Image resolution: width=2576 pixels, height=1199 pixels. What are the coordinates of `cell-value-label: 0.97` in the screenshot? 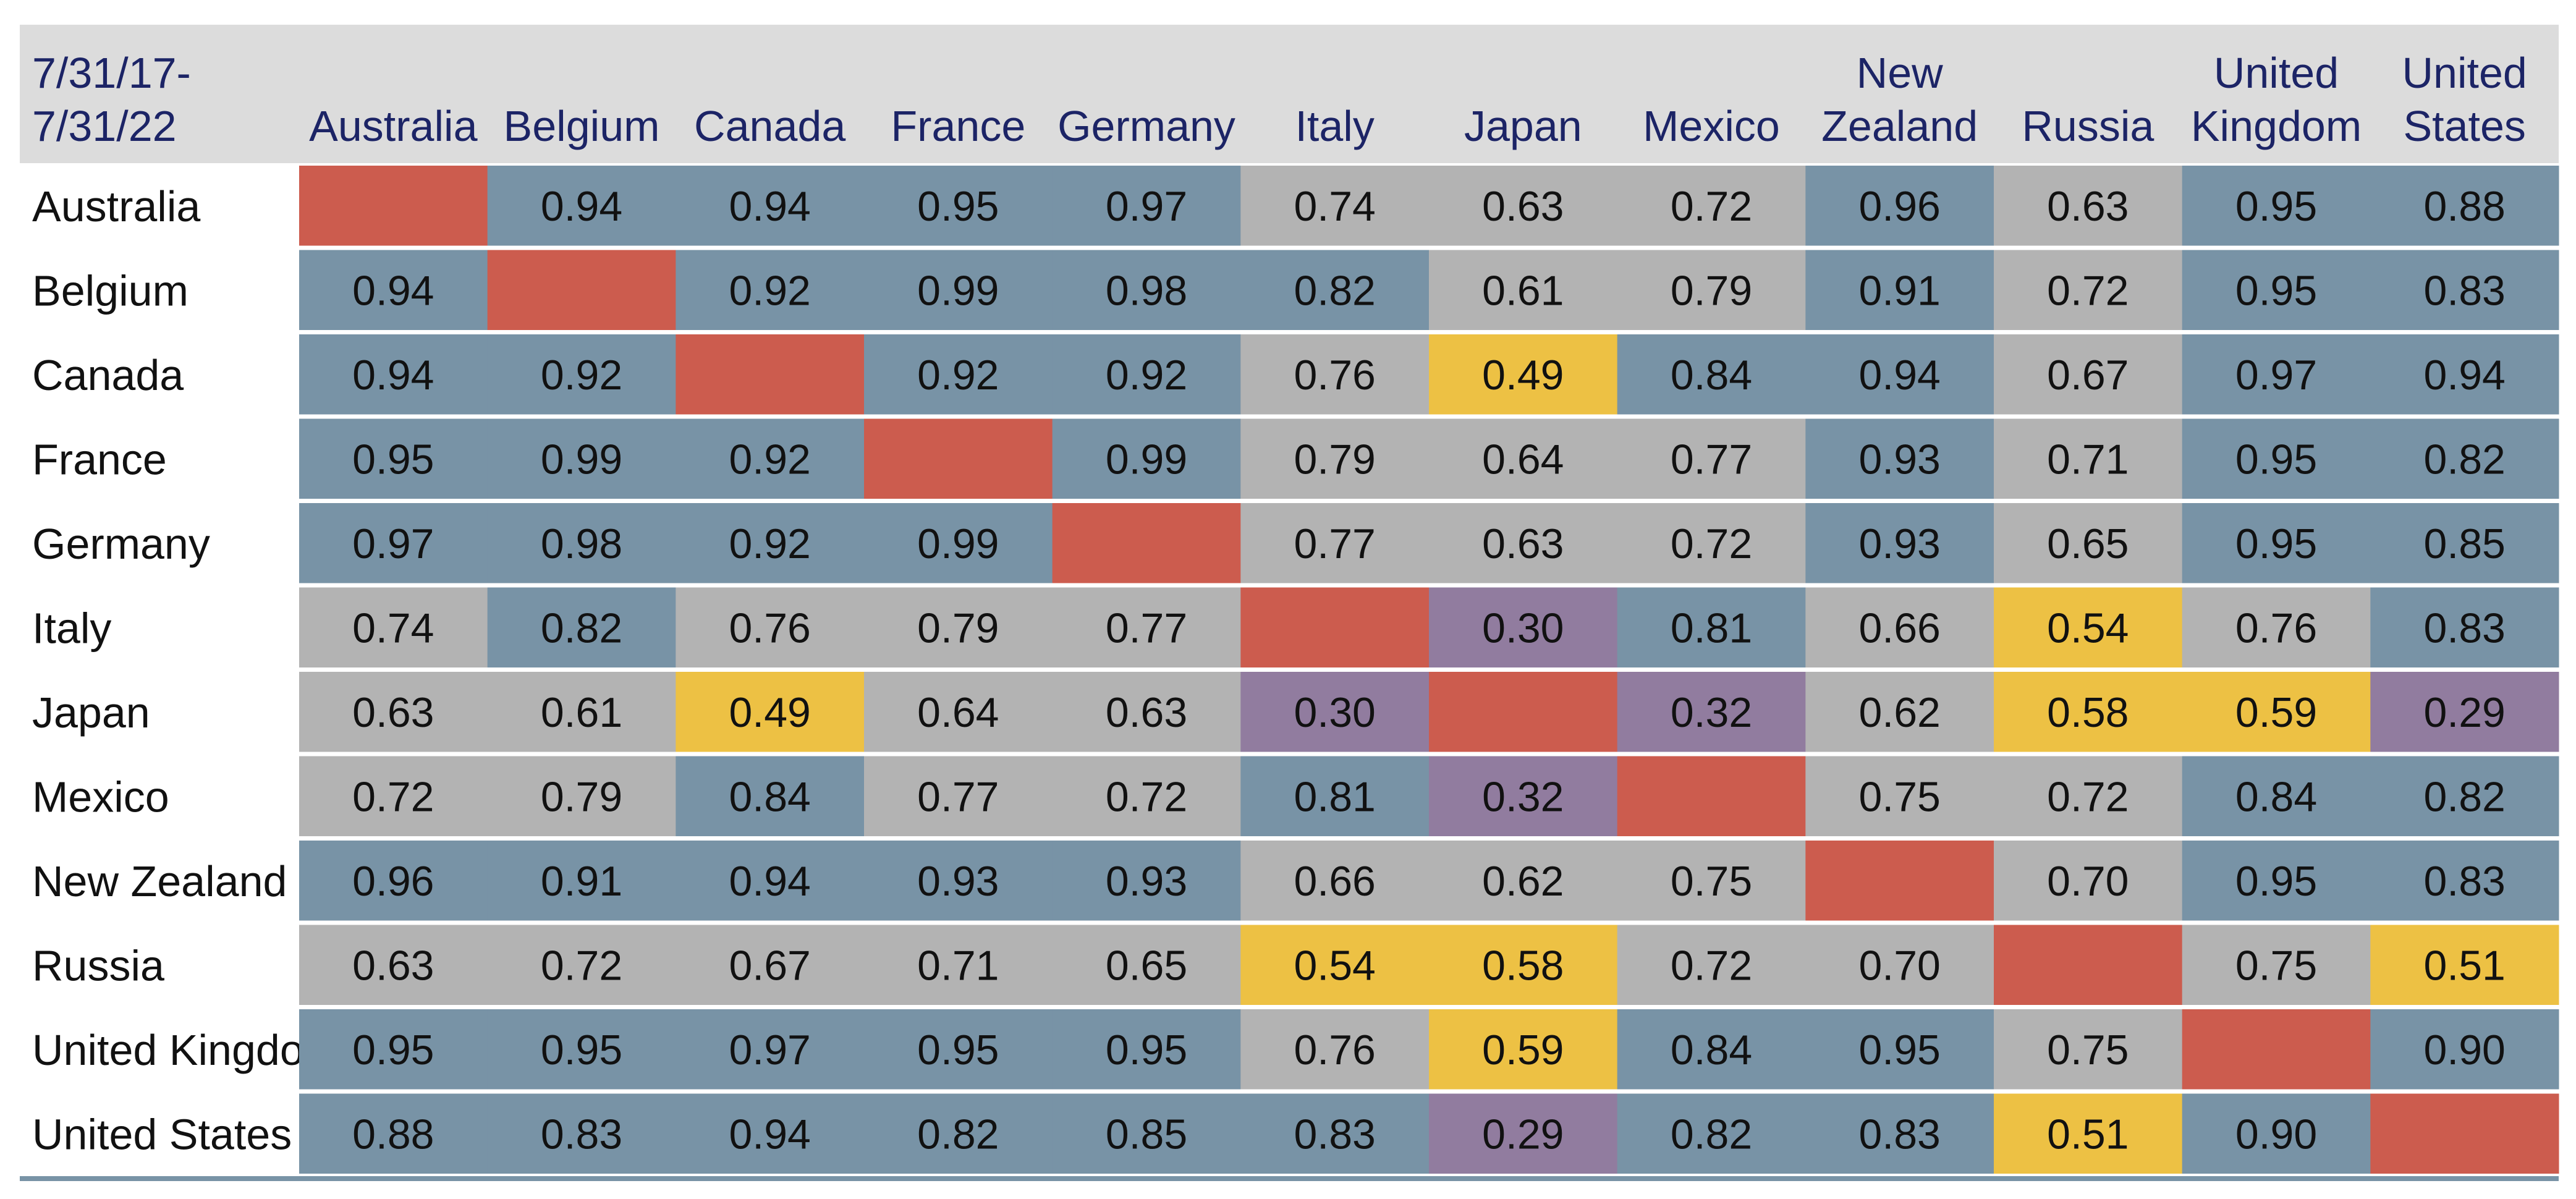 It's located at (1146, 207).